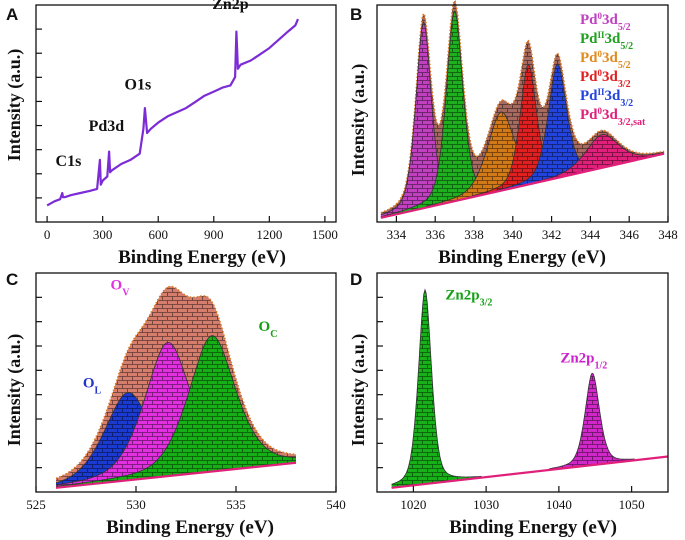 The image size is (685, 540). I want to click on panel-b-peak-6-outline, so click(602, 157).